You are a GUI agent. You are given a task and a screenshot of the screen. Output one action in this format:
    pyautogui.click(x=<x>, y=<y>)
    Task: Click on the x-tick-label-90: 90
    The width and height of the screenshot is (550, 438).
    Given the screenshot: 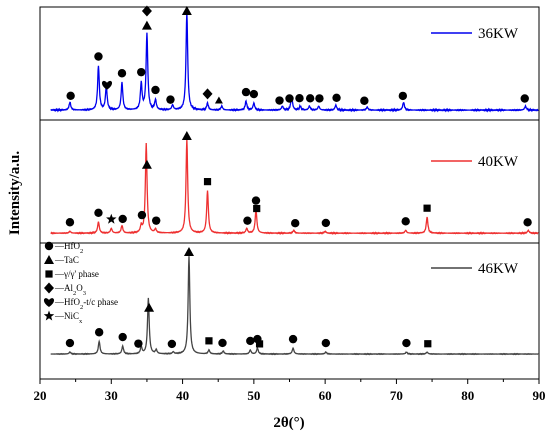 What is the action you would take?
    pyautogui.click(x=539, y=395)
    